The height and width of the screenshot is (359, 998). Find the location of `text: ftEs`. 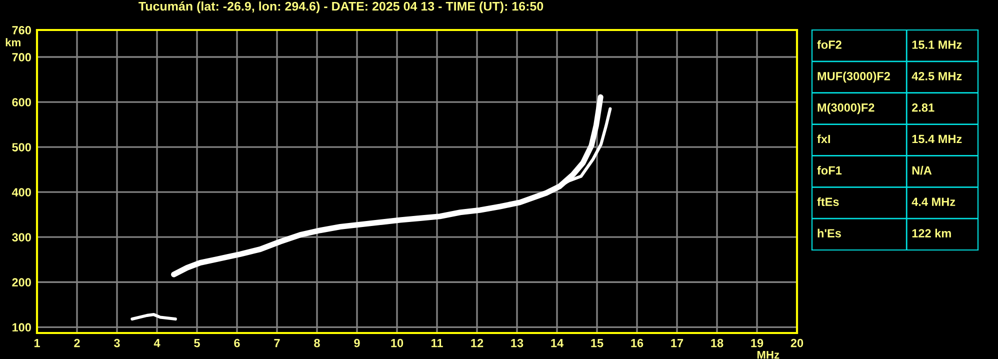

text: ftEs is located at coordinates (828, 201).